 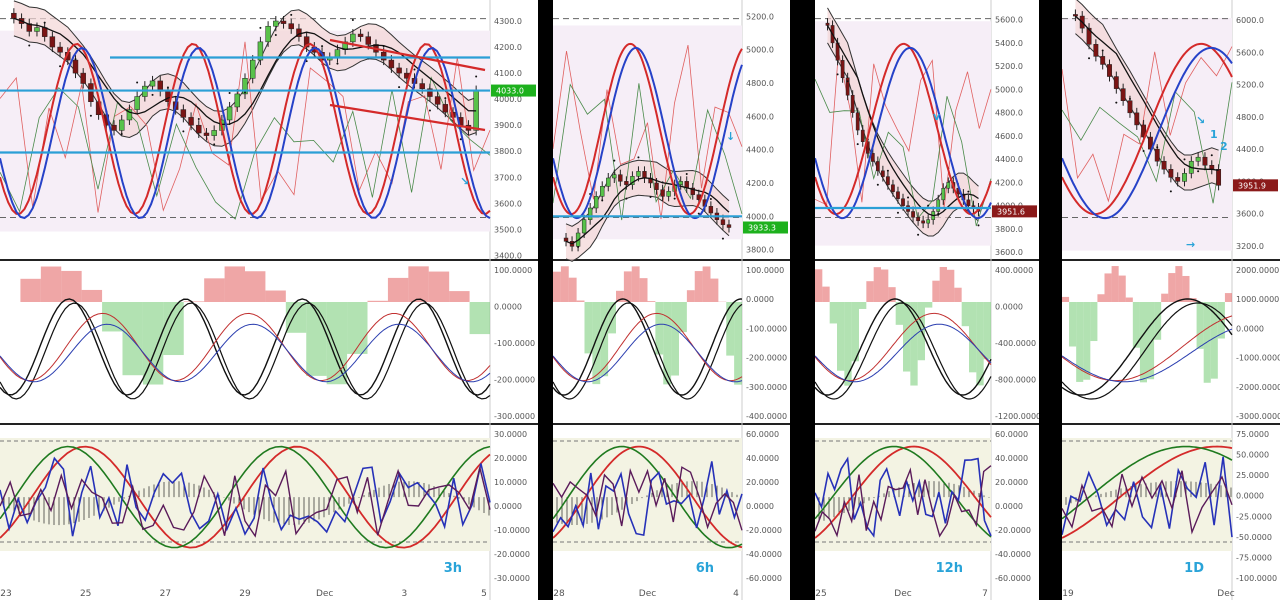 What do you see at coordinates (510, 434) in the screenshot?
I see `osc2-tick-label: 30.0000` at bounding box center [510, 434].